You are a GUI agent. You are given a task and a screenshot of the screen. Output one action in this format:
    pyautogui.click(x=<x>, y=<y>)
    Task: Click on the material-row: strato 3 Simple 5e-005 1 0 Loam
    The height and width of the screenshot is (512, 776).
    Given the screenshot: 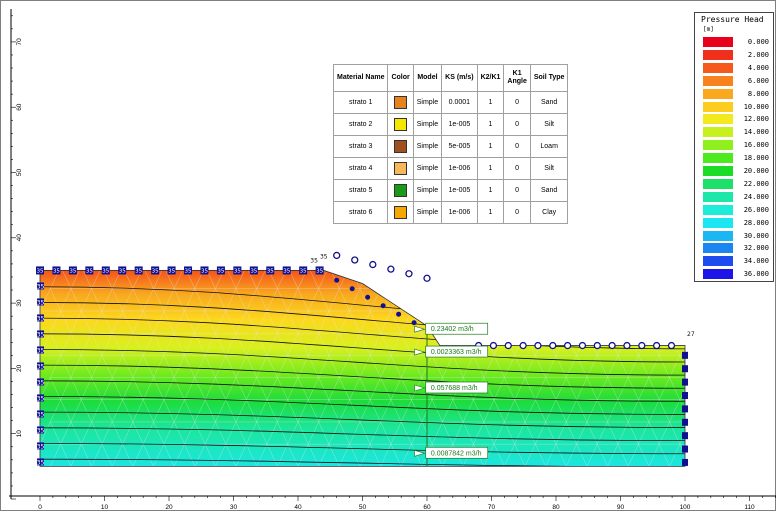 What is the action you would take?
    pyautogui.click(x=450, y=146)
    